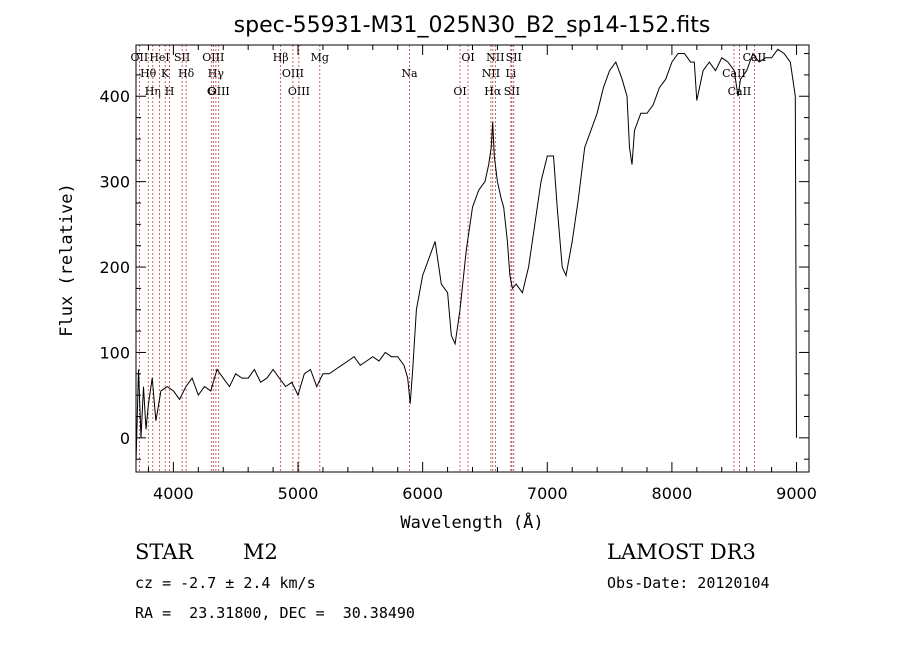  What do you see at coordinates (140, 57) in the screenshot?
I see `emission-line-label: OII` at bounding box center [140, 57].